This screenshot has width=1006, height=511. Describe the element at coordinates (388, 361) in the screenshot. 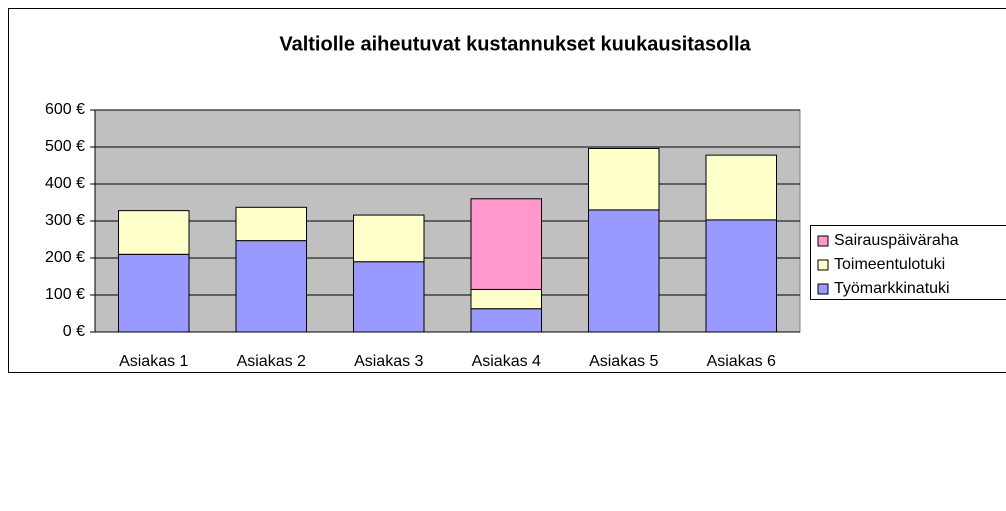

I see `x-tick-label: Asiakas 3` at that location.